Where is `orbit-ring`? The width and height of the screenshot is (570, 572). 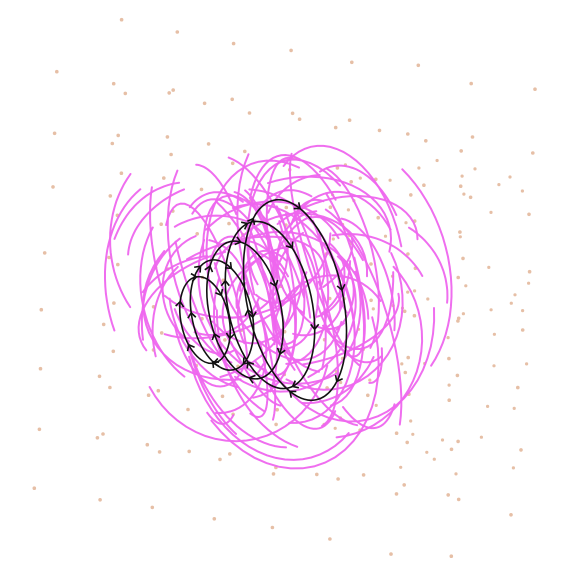 orbit-ring is located at coordinates (222, 315).